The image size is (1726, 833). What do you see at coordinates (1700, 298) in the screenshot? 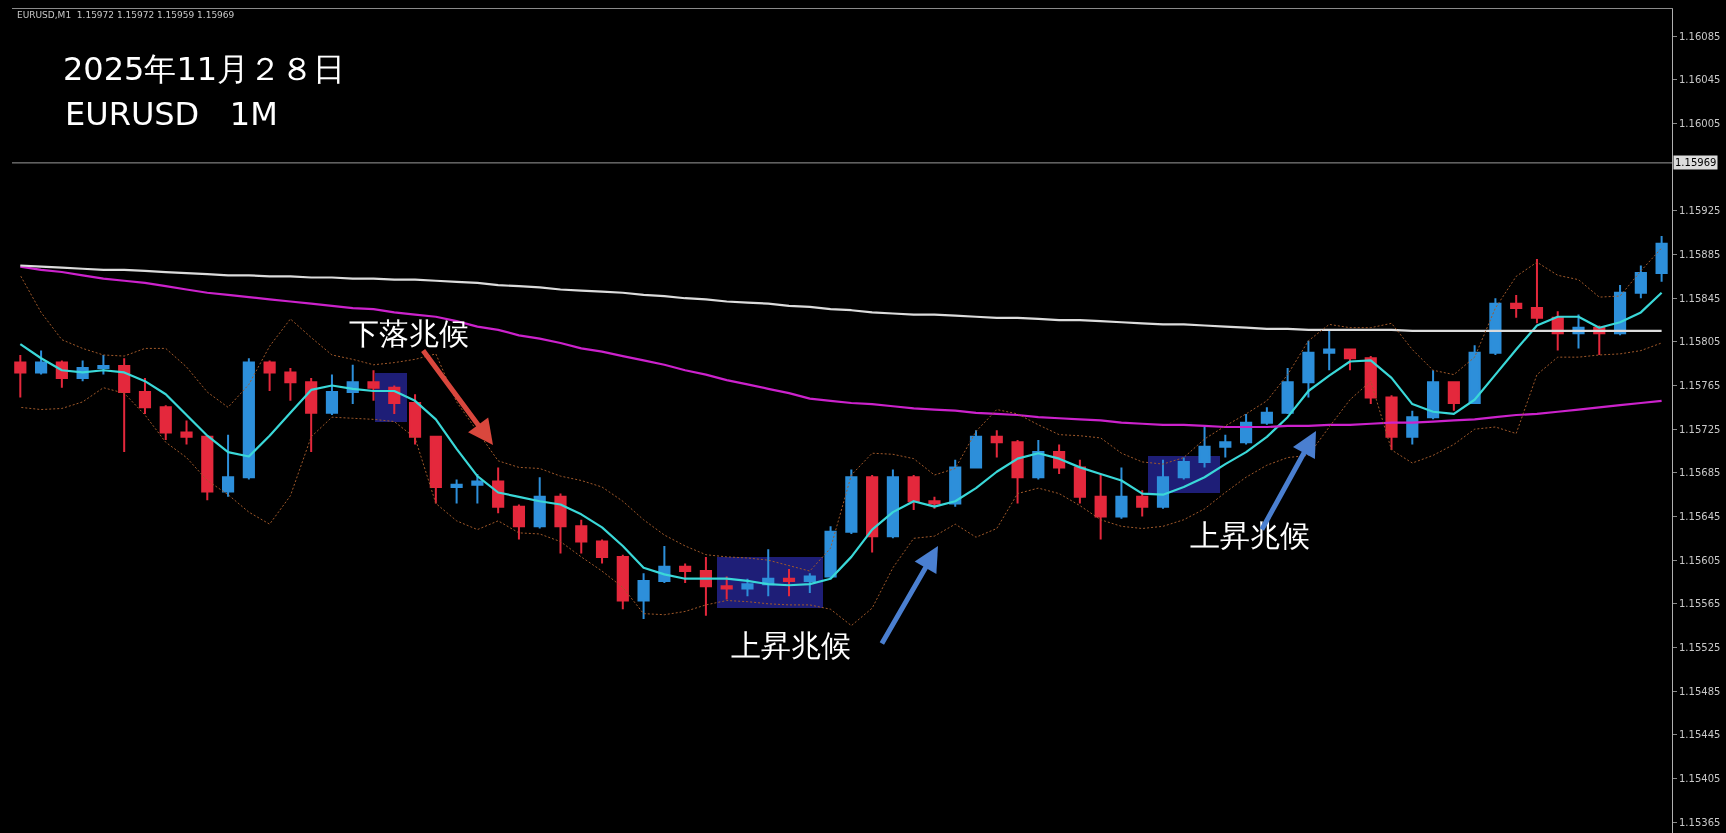
I see `y-tick-label: 1.15845` at bounding box center [1700, 298].